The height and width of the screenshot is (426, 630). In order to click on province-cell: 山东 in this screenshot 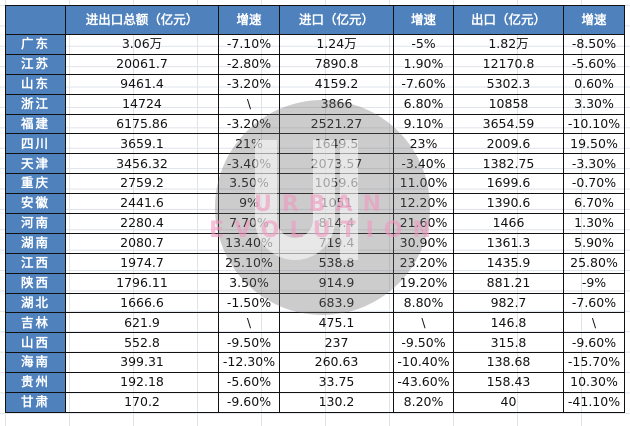, I will do `click(35, 84)`.